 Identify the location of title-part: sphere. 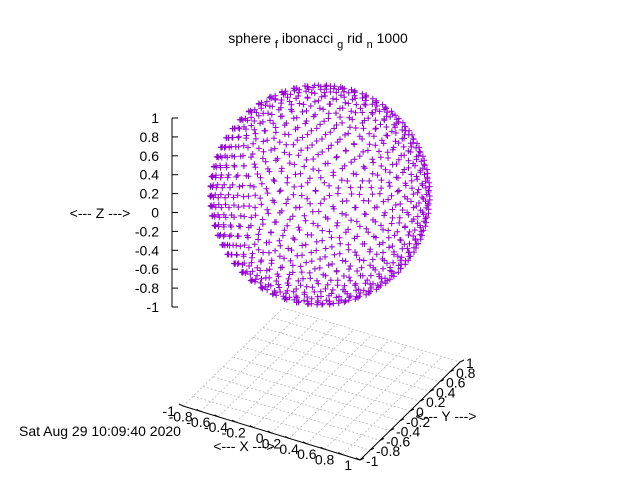
(249, 38).